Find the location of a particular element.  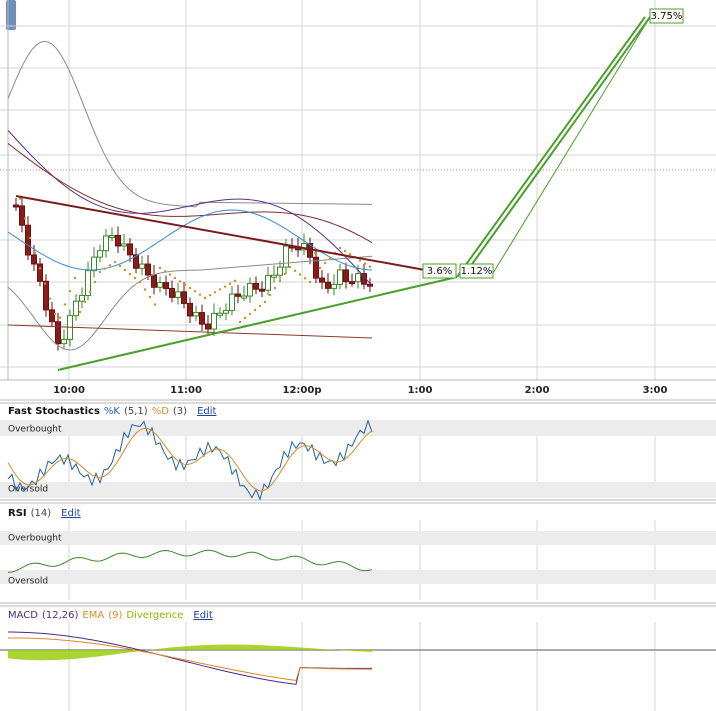

header-item: EMA is located at coordinates (93, 615).